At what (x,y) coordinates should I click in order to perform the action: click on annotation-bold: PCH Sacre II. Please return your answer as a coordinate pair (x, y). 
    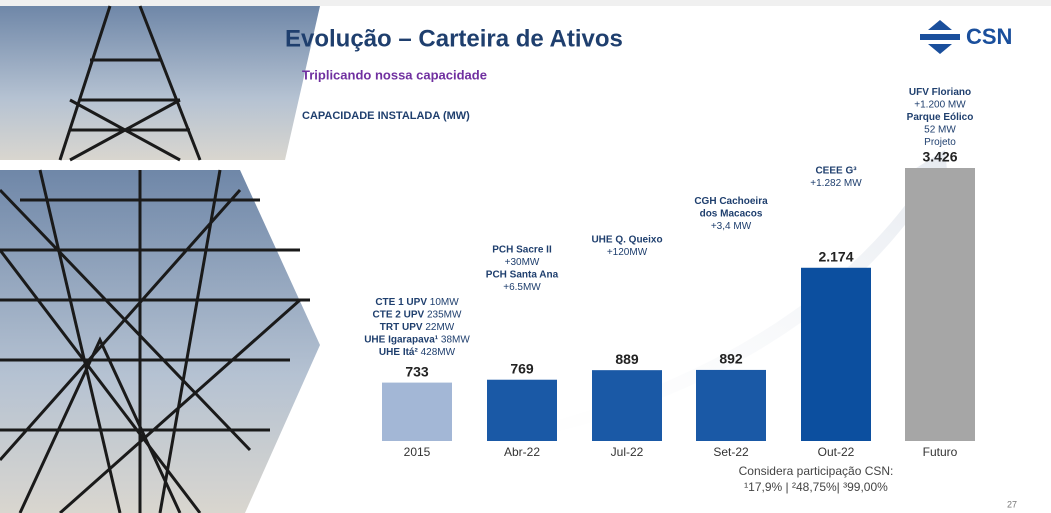
    Looking at the image, I should click on (522, 249).